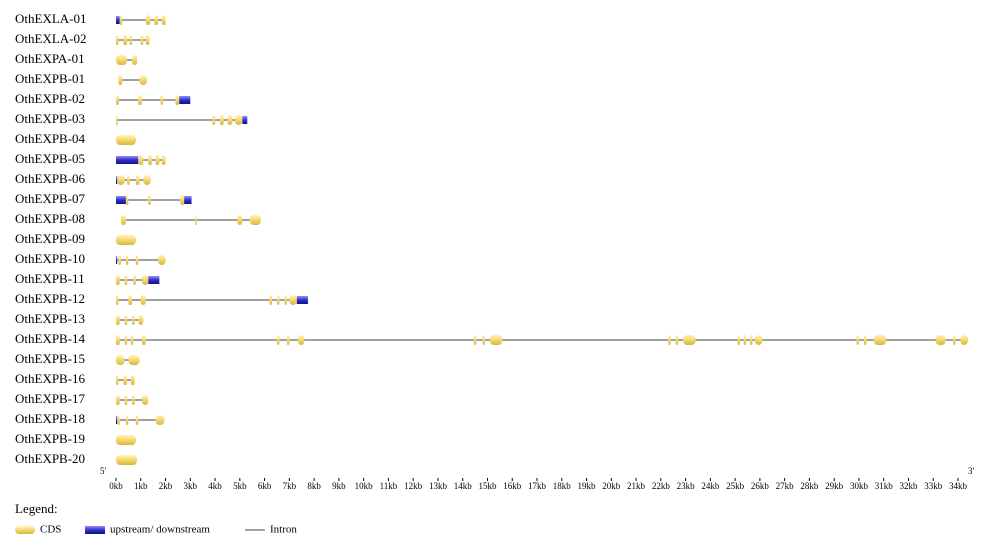 Image resolution: width=1000 pixels, height=550 pixels. What do you see at coordinates (25, 530) in the screenshot?
I see `legend-swatch-cds` at bounding box center [25, 530].